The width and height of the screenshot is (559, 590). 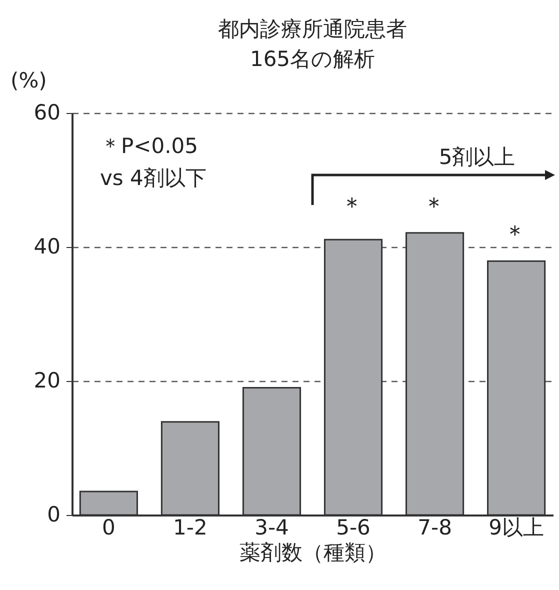 I want to click on text: 都内診療所通院患者, so click(x=312, y=29).